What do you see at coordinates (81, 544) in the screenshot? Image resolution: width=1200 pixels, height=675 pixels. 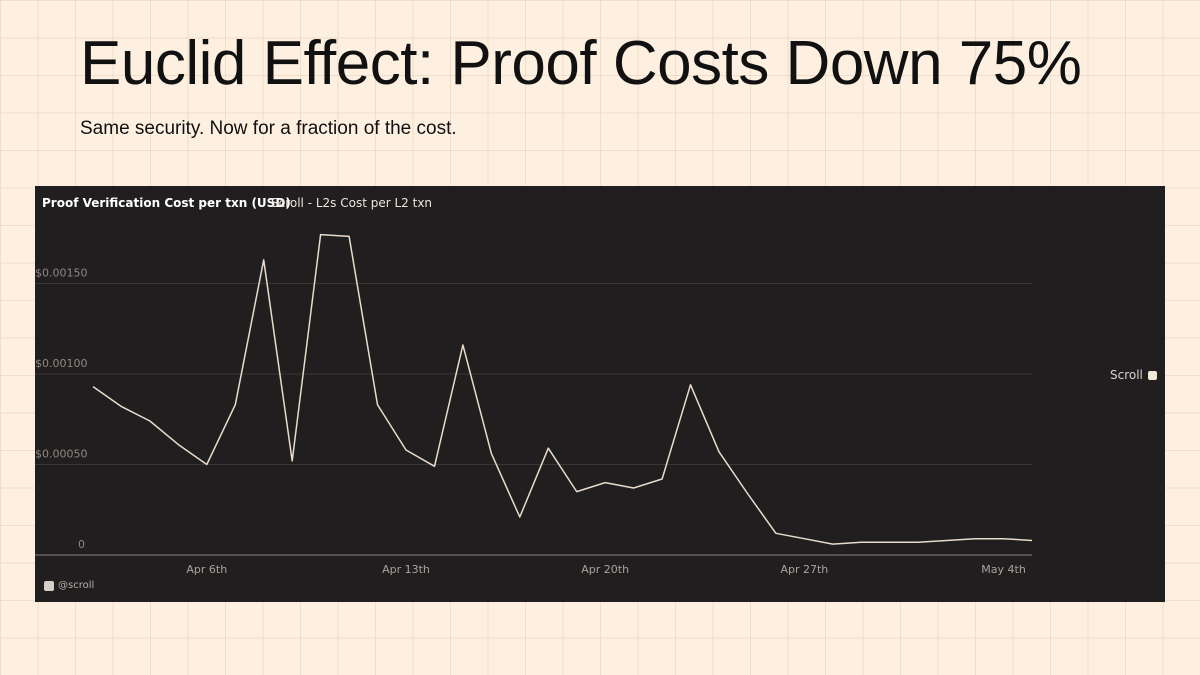 I see `y-tick-label: 0` at bounding box center [81, 544].